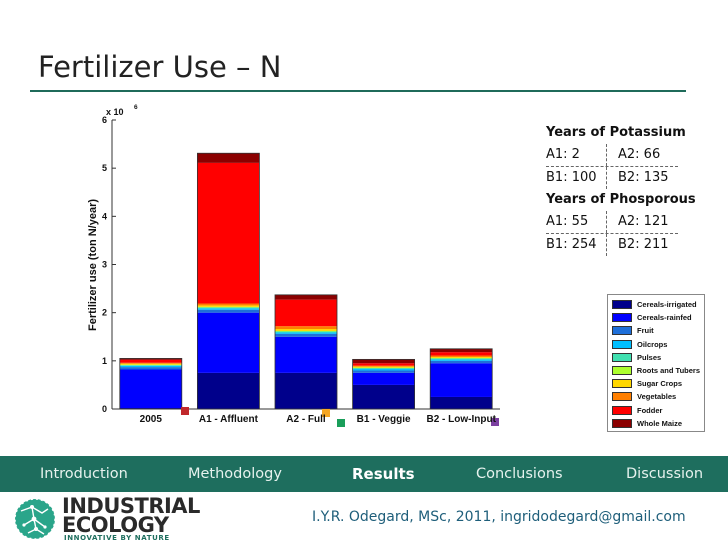  I want to click on legend-label: Roots and Tubers, so click(668, 371).